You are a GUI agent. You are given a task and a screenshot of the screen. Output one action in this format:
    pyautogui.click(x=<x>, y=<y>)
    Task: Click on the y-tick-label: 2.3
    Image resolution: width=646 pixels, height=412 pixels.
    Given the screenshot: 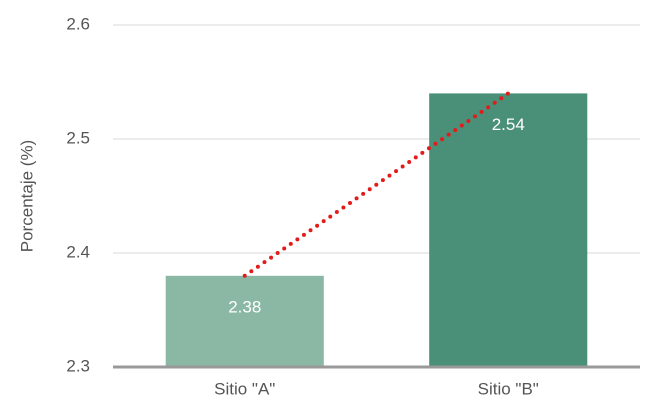 What is the action you would take?
    pyautogui.click(x=78, y=365)
    